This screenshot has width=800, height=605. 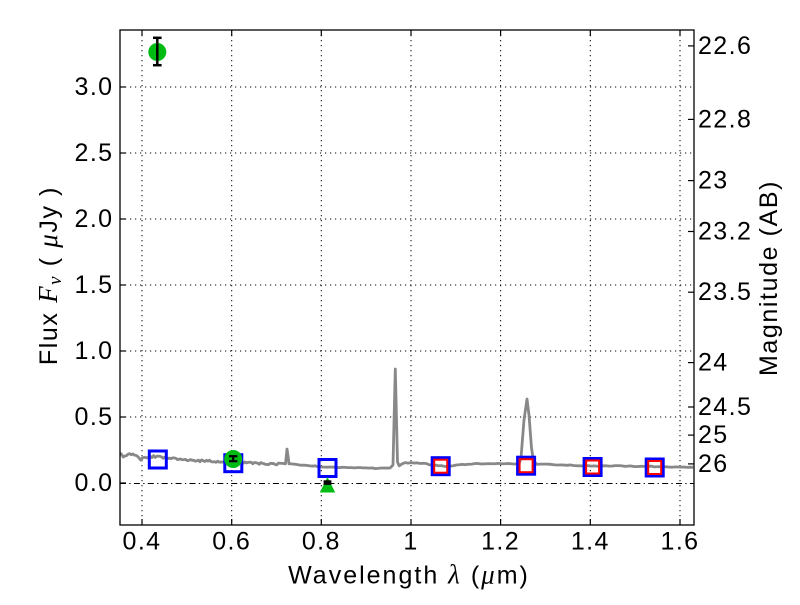 What do you see at coordinates (713, 181) in the screenshot?
I see `svg-text: 23` at bounding box center [713, 181].